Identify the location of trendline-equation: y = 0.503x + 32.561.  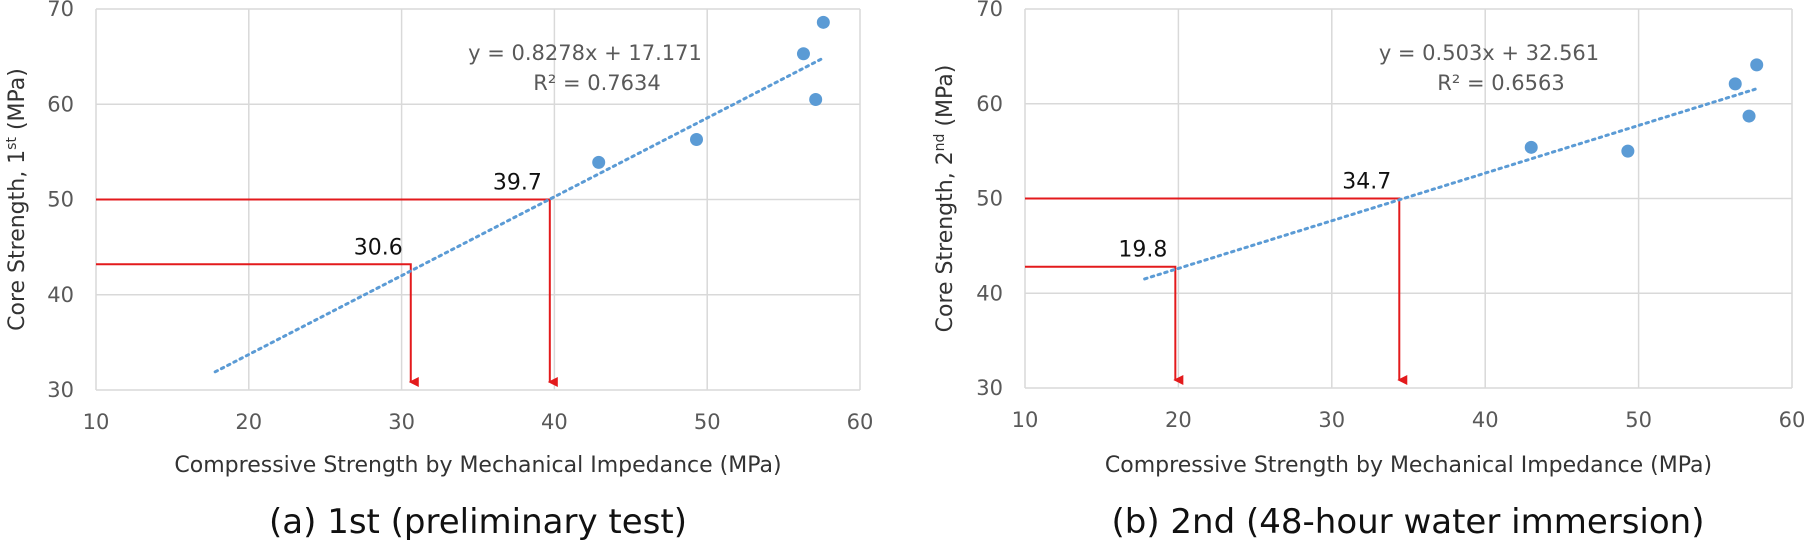
(1489, 53).